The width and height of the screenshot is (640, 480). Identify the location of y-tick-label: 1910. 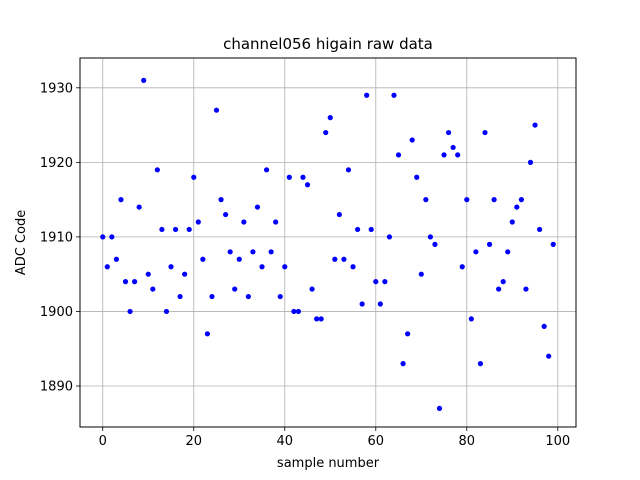
(56, 237).